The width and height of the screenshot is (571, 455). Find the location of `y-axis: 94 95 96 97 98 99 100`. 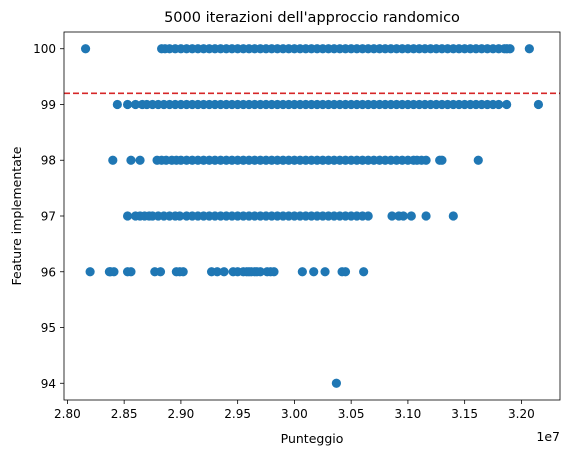

y-axis: 94 95 96 97 98 99 100 is located at coordinates (48, 216).